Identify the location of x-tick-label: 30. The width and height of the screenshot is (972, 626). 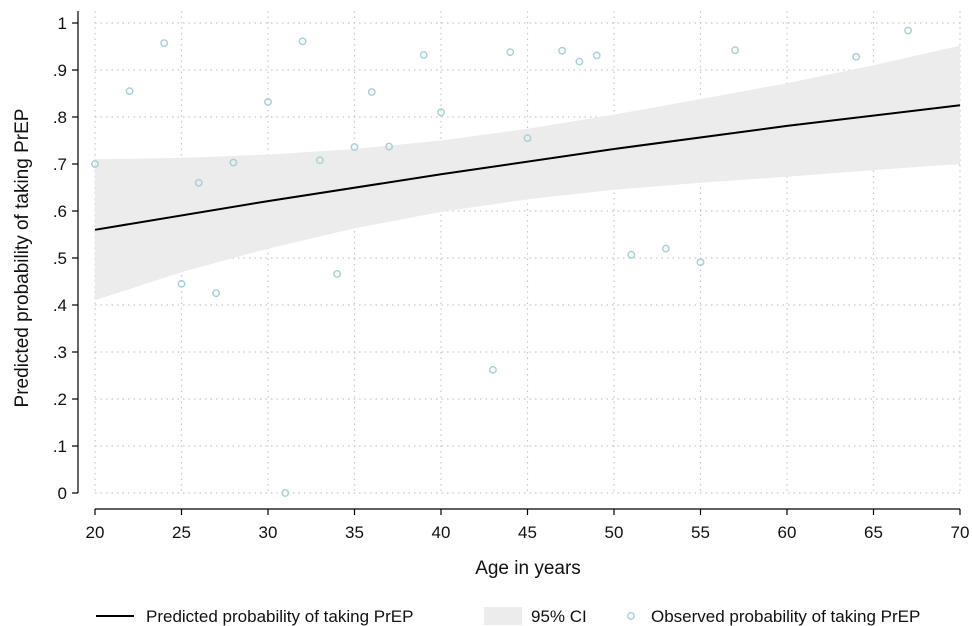
(268, 532).